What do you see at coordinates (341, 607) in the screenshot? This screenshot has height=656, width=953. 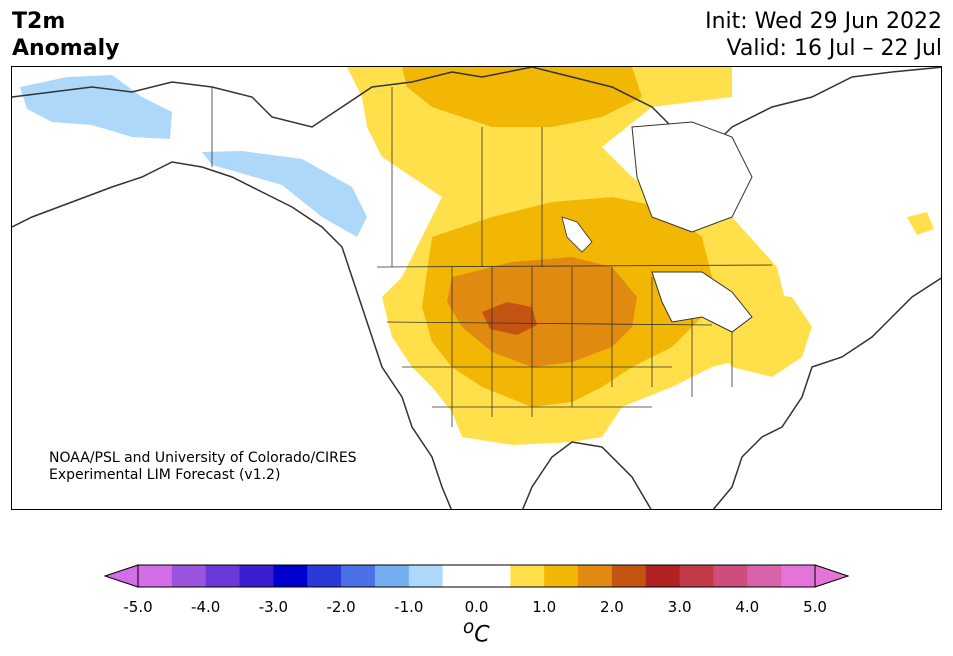 I see `colorbar-tick-label: -2.0` at bounding box center [341, 607].